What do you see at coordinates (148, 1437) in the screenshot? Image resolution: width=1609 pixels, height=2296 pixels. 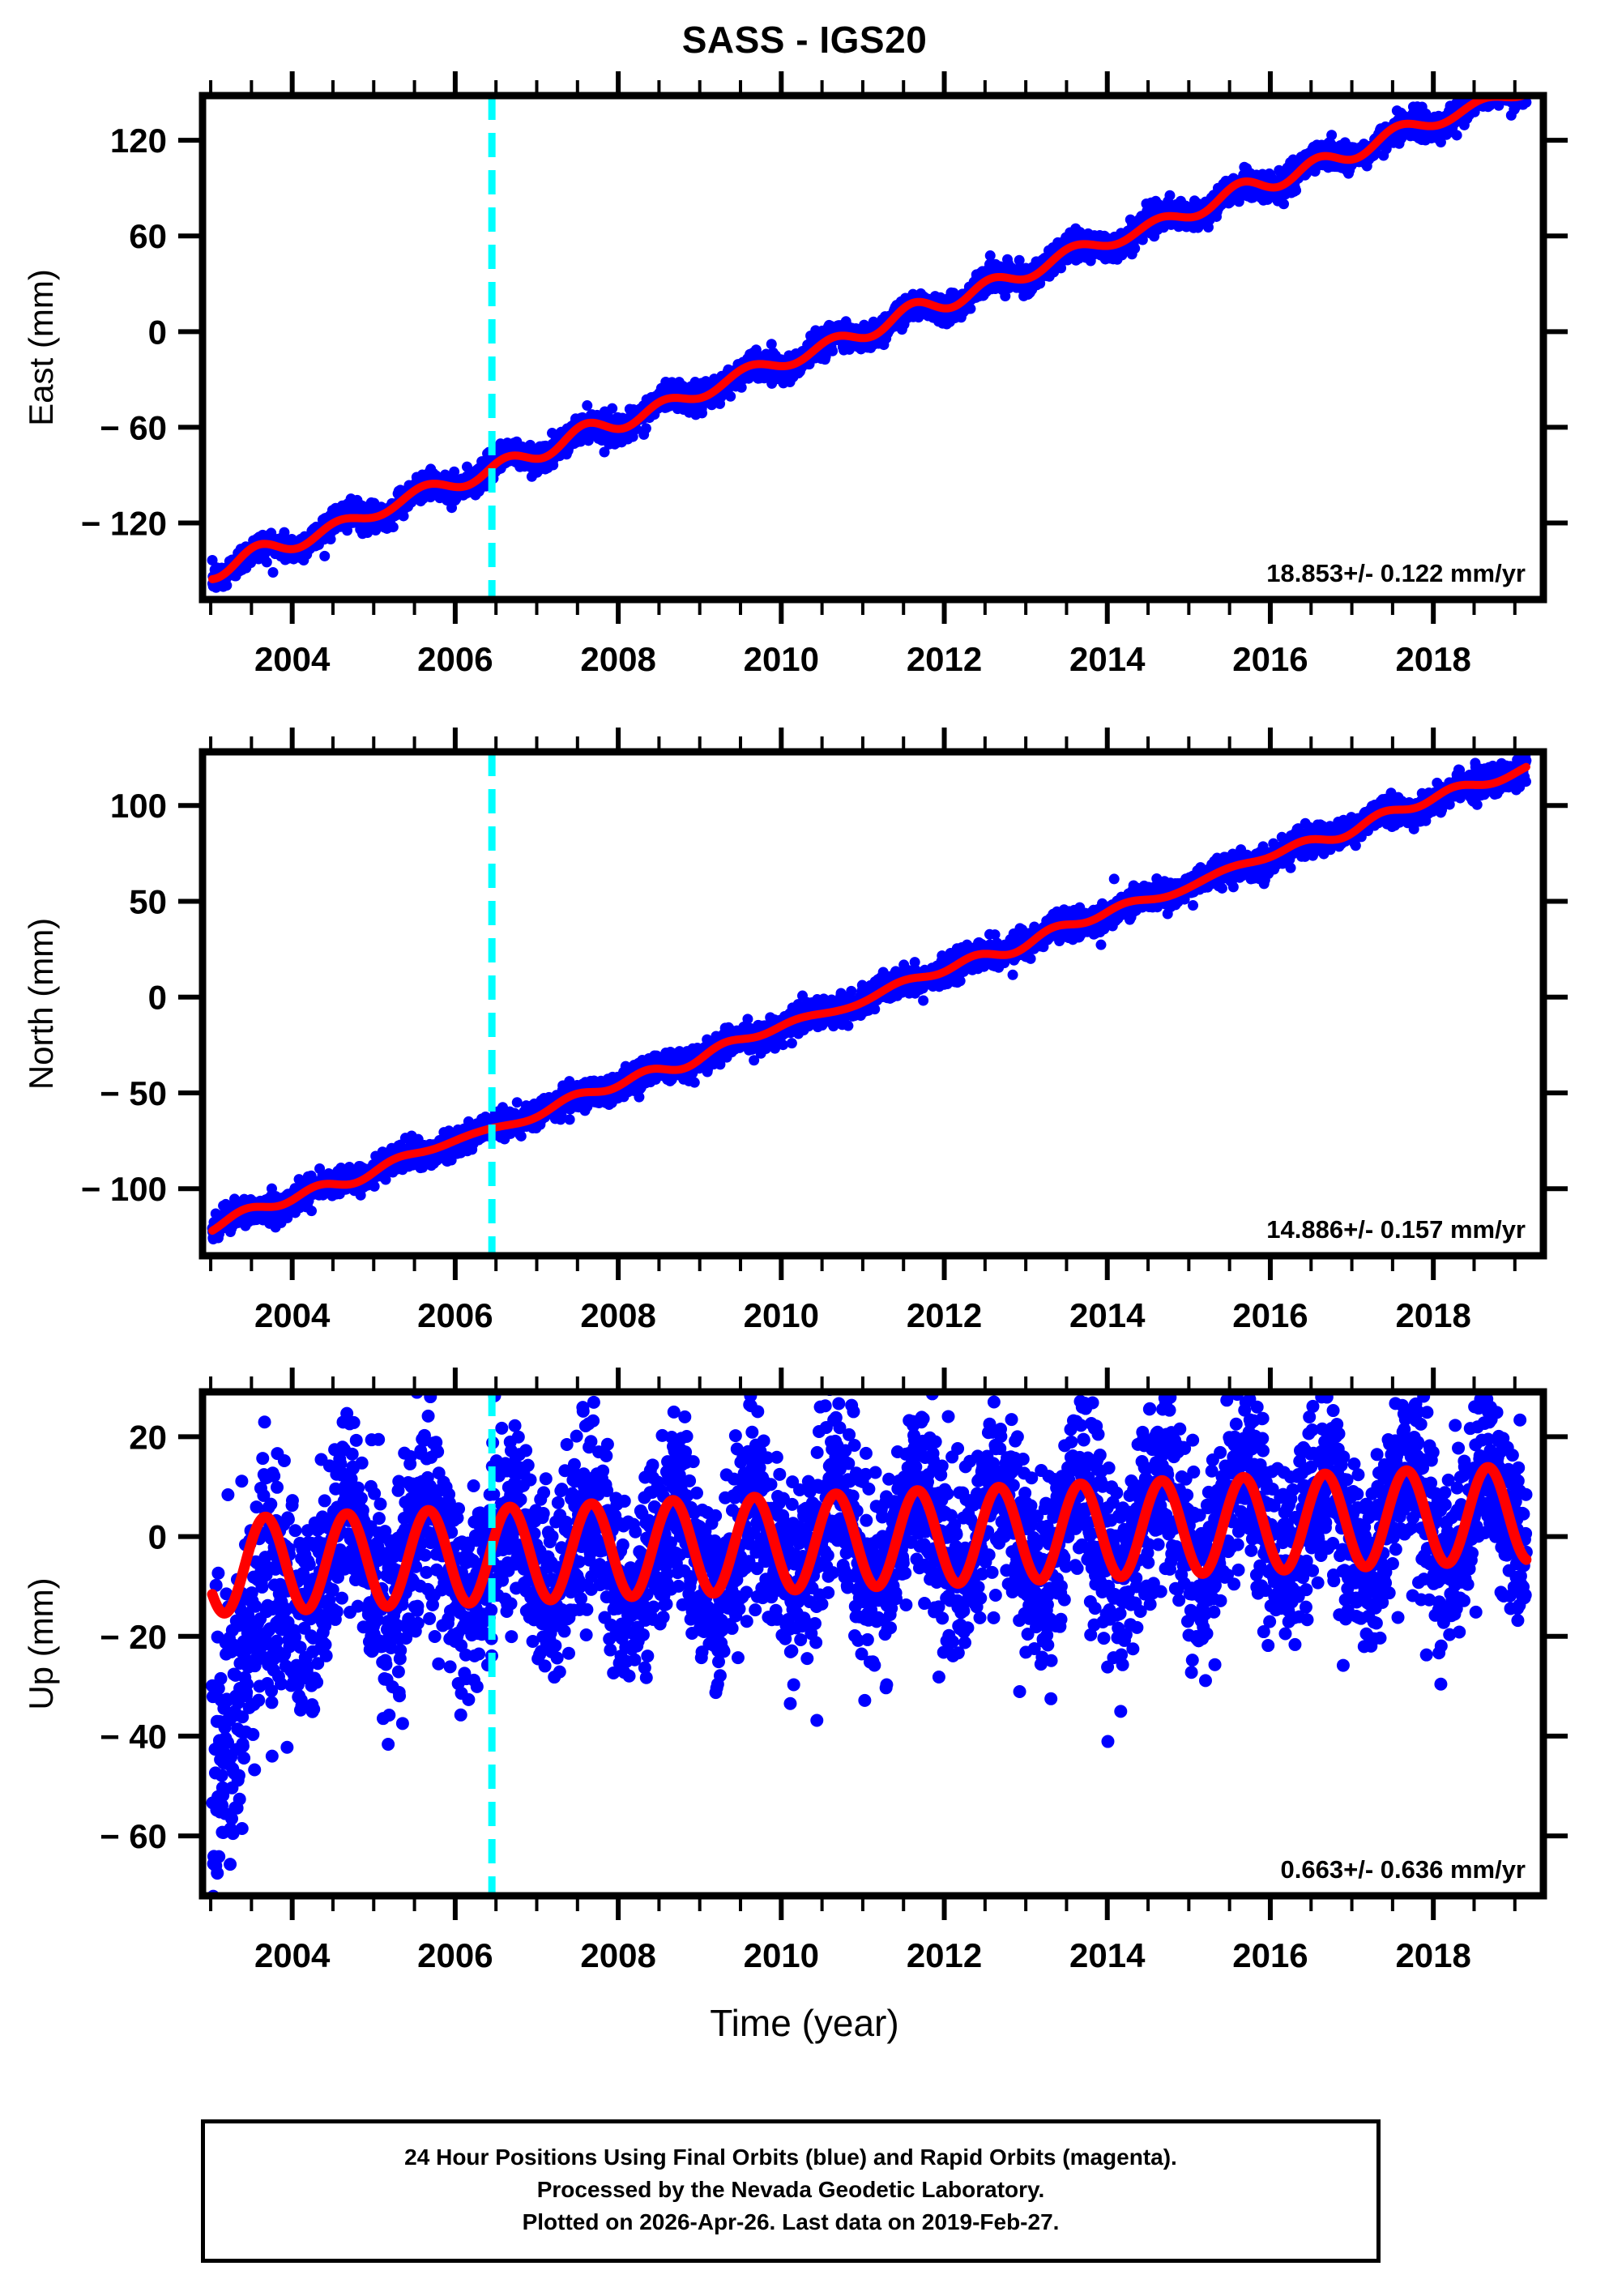 I see `y-tick-label: 20` at bounding box center [148, 1437].